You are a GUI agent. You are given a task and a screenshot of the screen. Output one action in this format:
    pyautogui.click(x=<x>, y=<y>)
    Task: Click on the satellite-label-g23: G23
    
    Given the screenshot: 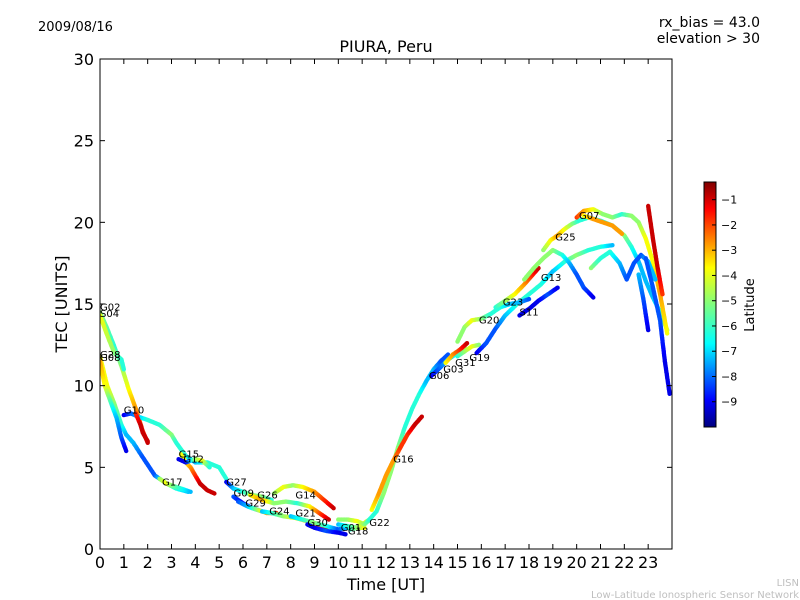 What is the action you would take?
    pyautogui.click(x=513, y=303)
    